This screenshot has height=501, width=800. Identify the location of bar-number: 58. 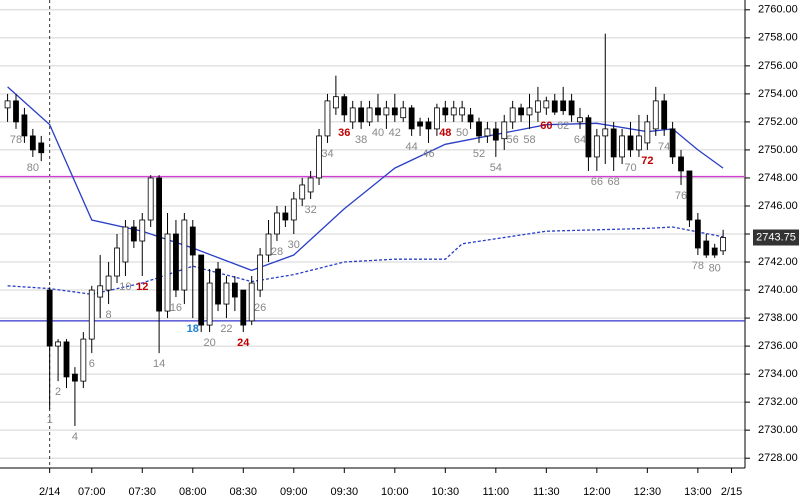
(529, 140).